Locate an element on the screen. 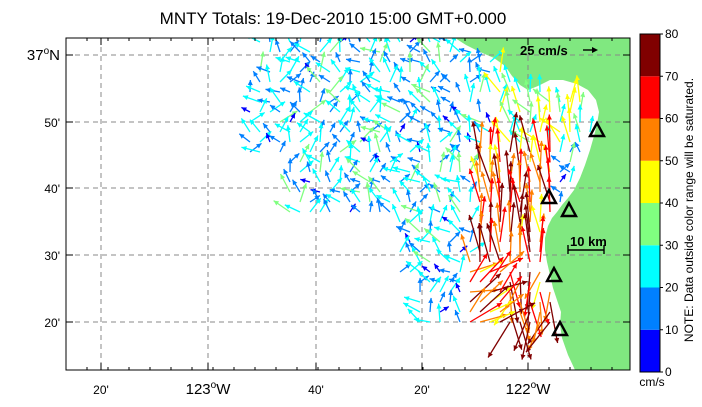  colorbar-tick-label: 50 is located at coordinates (672, 161).